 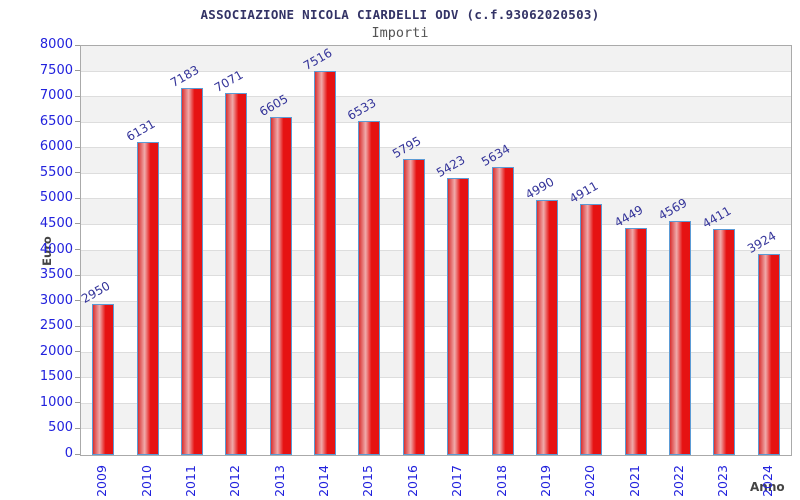 What do you see at coordinates (56, 249) in the screenshot?
I see `y-tick-label: 4000` at bounding box center [56, 249].